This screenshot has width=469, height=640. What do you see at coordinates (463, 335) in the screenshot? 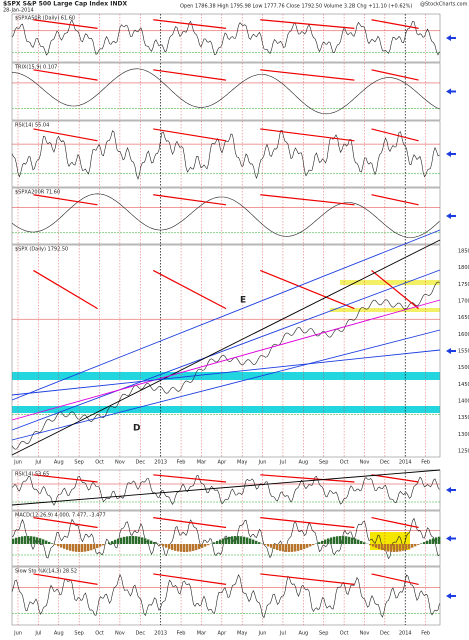
I see `price-label: 1600` at bounding box center [463, 335].